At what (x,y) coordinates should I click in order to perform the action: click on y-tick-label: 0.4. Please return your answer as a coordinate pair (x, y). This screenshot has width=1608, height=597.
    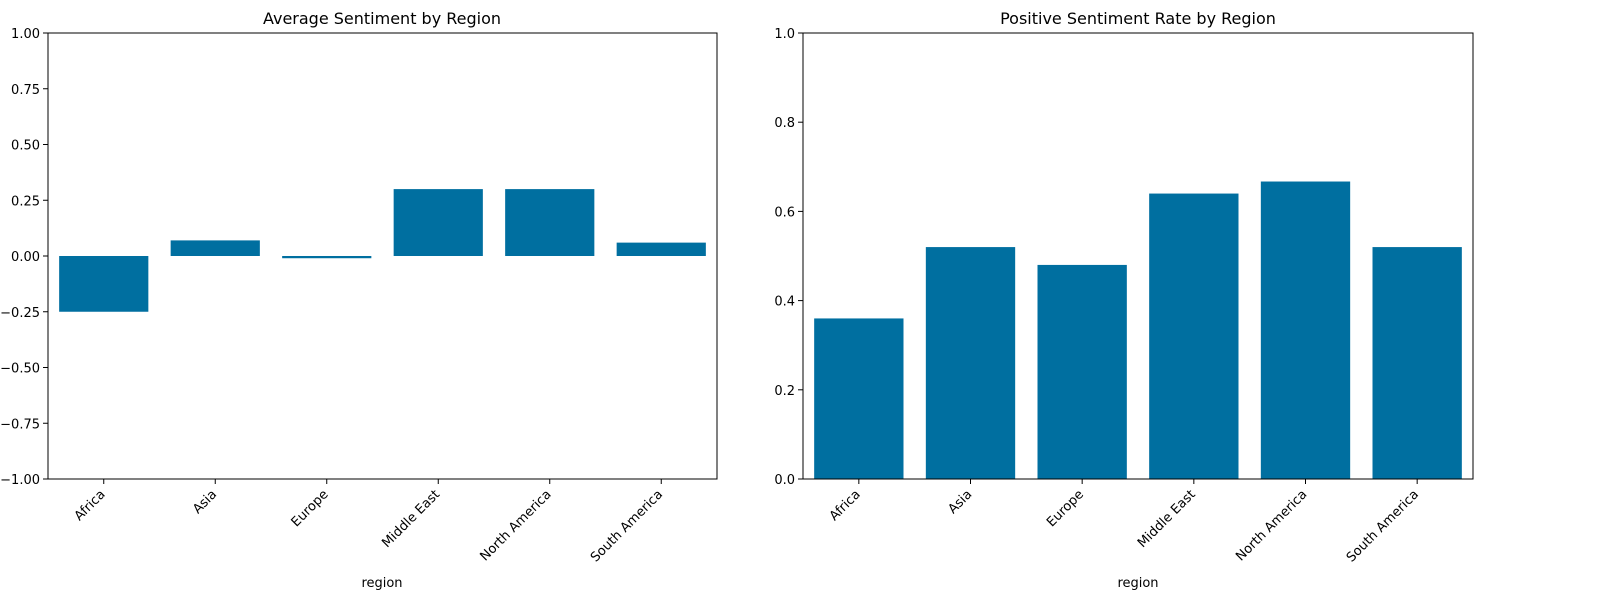
    Looking at the image, I should click on (784, 302).